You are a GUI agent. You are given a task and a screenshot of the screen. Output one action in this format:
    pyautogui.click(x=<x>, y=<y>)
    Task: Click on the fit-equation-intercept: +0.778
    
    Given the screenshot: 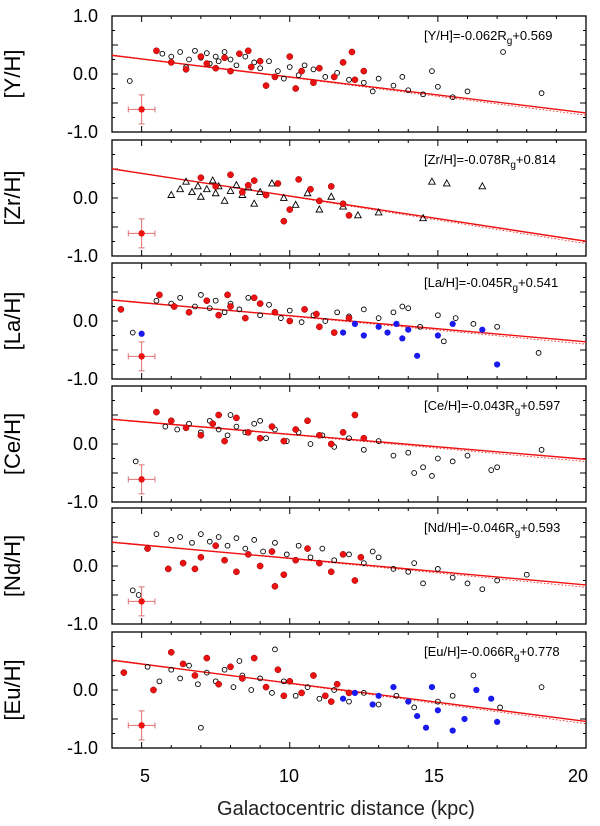 What is the action you would take?
    pyautogui.click(x=540, y=651)
    